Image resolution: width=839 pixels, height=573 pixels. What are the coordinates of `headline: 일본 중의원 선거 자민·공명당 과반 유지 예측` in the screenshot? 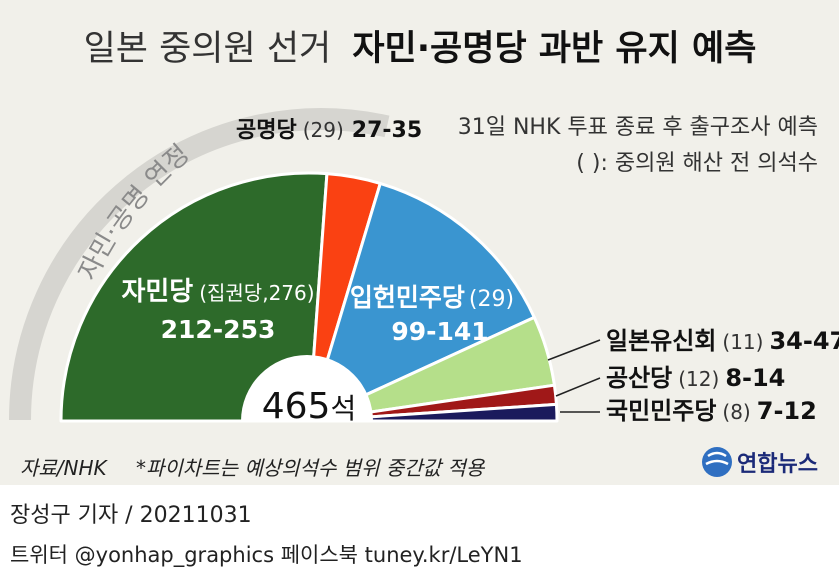 It's located at (420, 49).